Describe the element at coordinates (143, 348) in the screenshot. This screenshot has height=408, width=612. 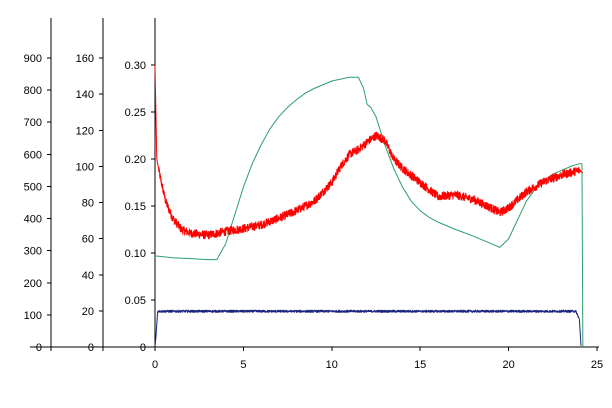
I see `y3-tick-label: 0` at that location.